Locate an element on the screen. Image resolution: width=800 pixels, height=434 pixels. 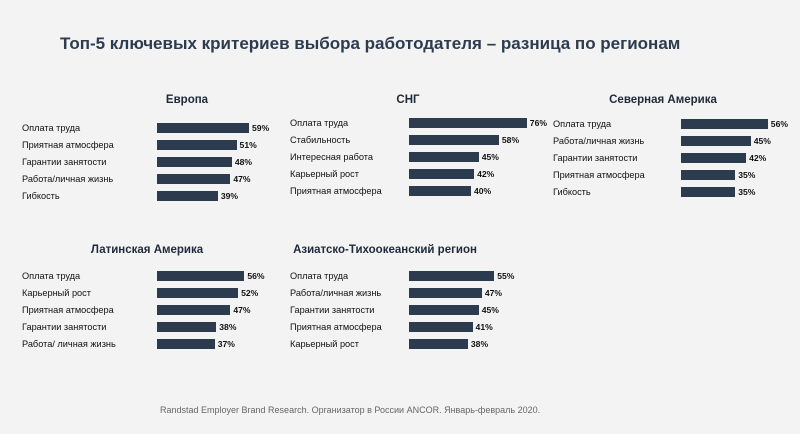
bar-row: Приятная атмосфера 47% is located at coordinates (147, 310).